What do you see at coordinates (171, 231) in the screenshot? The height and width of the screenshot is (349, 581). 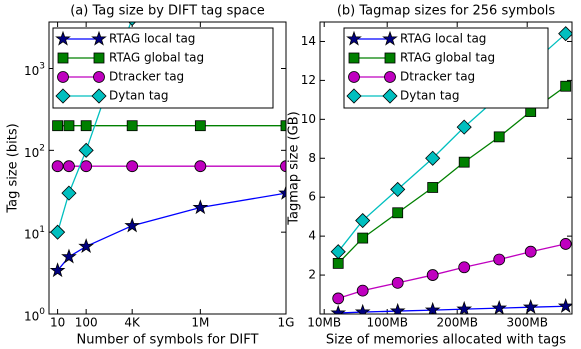 I see `series-line` at bounding box center [171, 231].